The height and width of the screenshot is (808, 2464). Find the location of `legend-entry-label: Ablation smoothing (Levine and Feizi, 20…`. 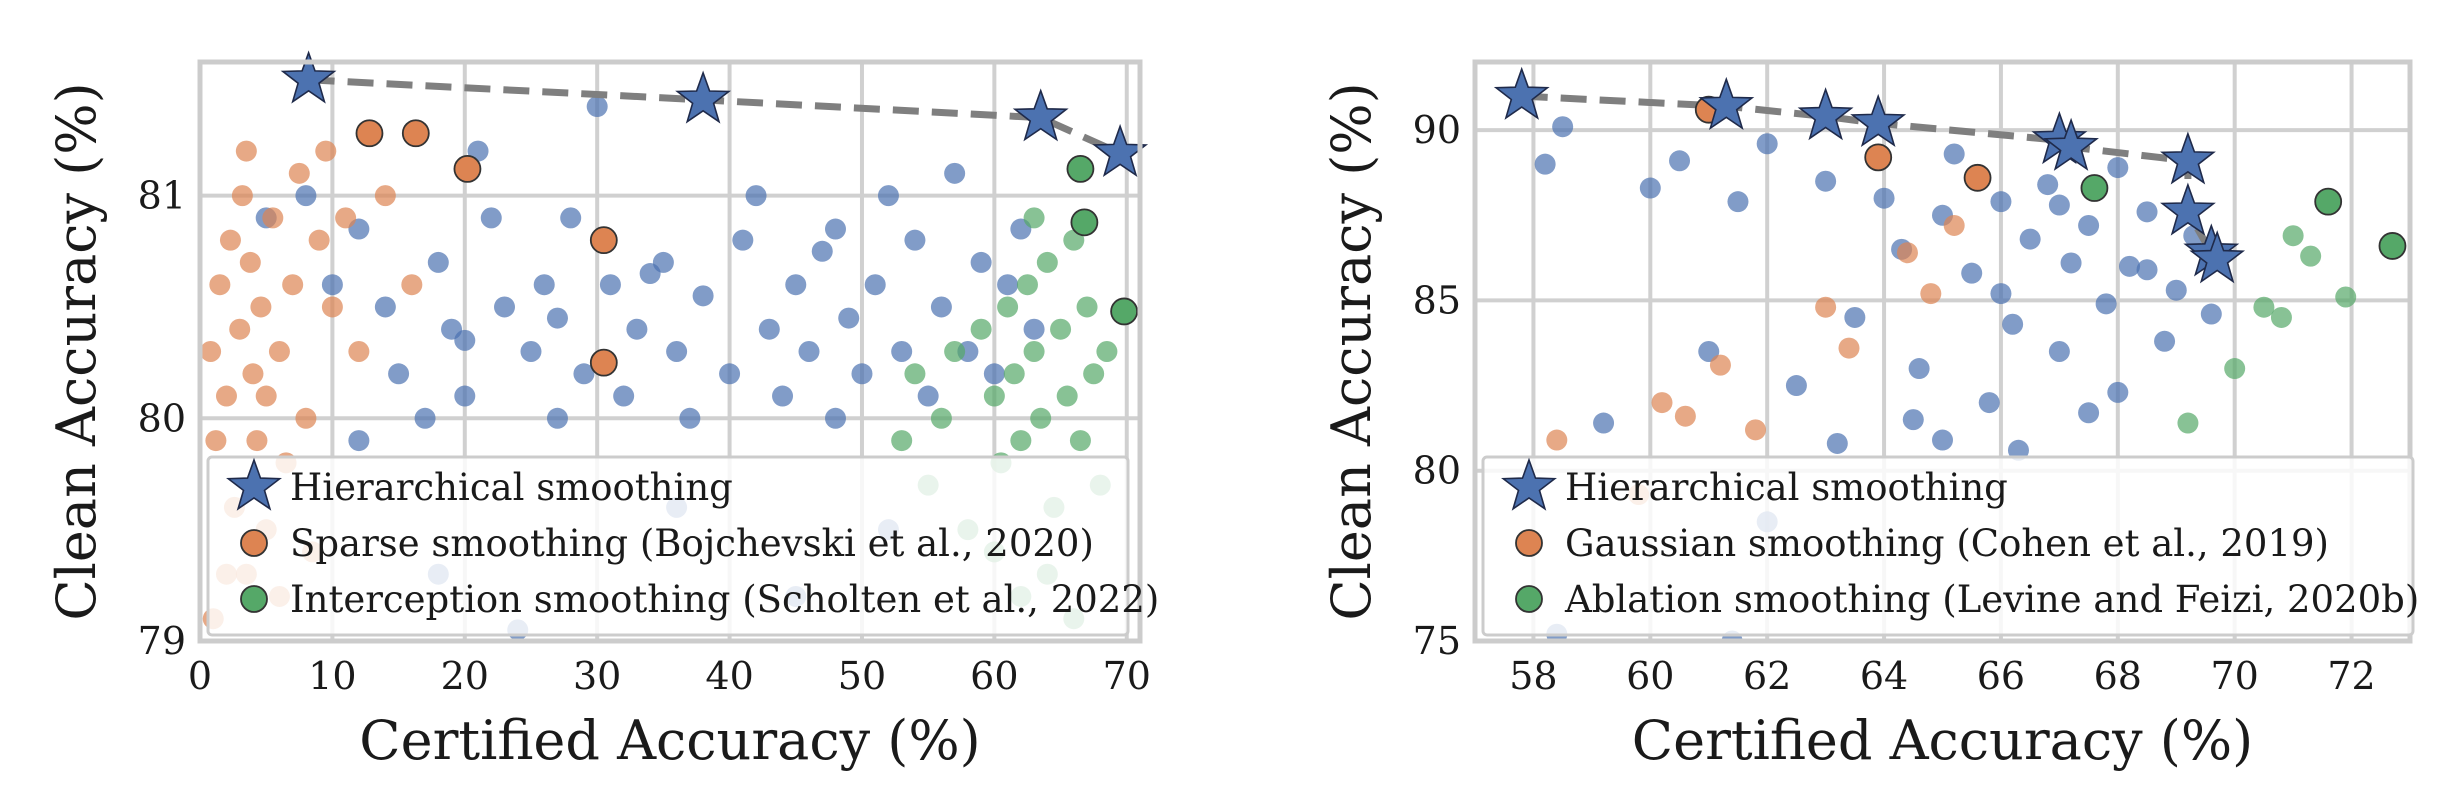

legend-entry-label: Ablation smoothing (Levine and Feizi, 20… is located at coordinates (1991, 599).